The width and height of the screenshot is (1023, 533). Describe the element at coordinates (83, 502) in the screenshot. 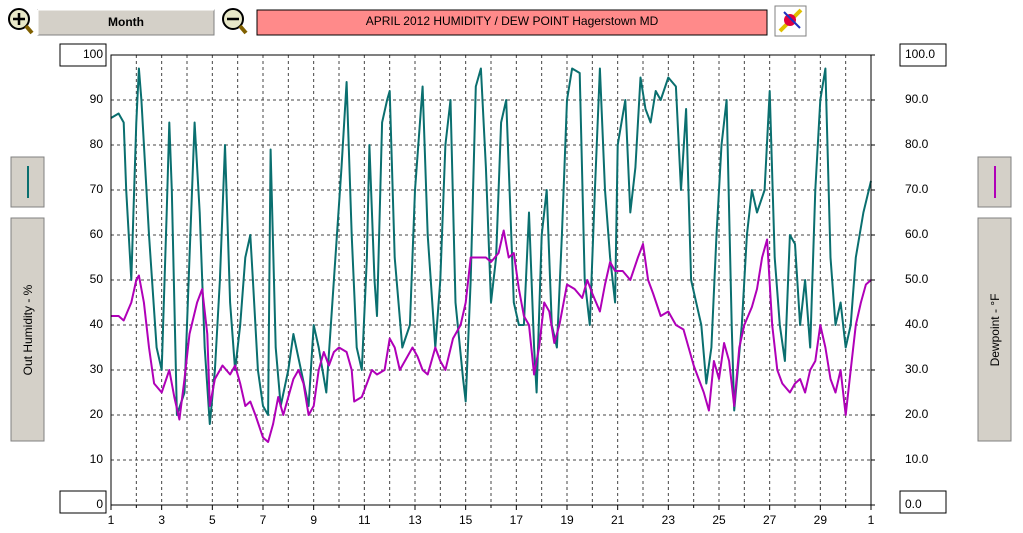

I see `y-min-box` at that location.